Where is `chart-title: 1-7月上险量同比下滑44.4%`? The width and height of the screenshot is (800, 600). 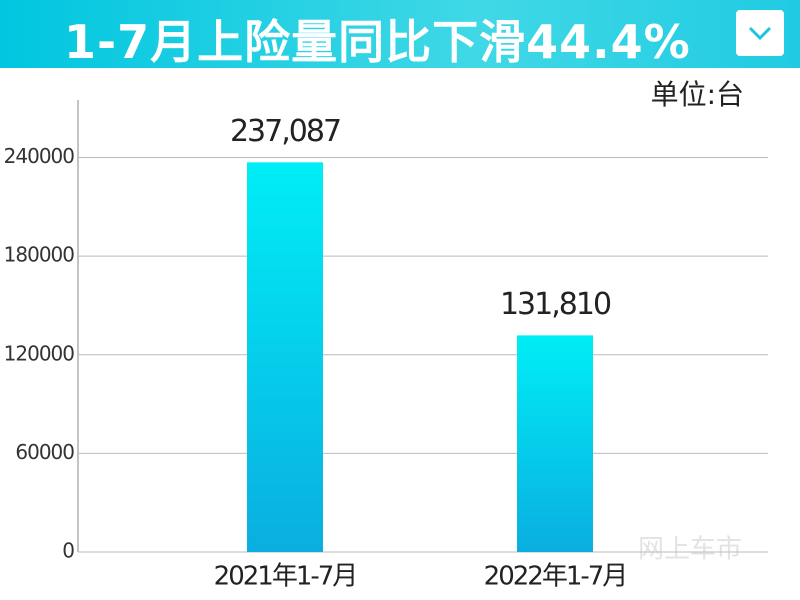 chart-title: 1-7月上险量同比下滑44.4% is located at coordinates (377, 42).